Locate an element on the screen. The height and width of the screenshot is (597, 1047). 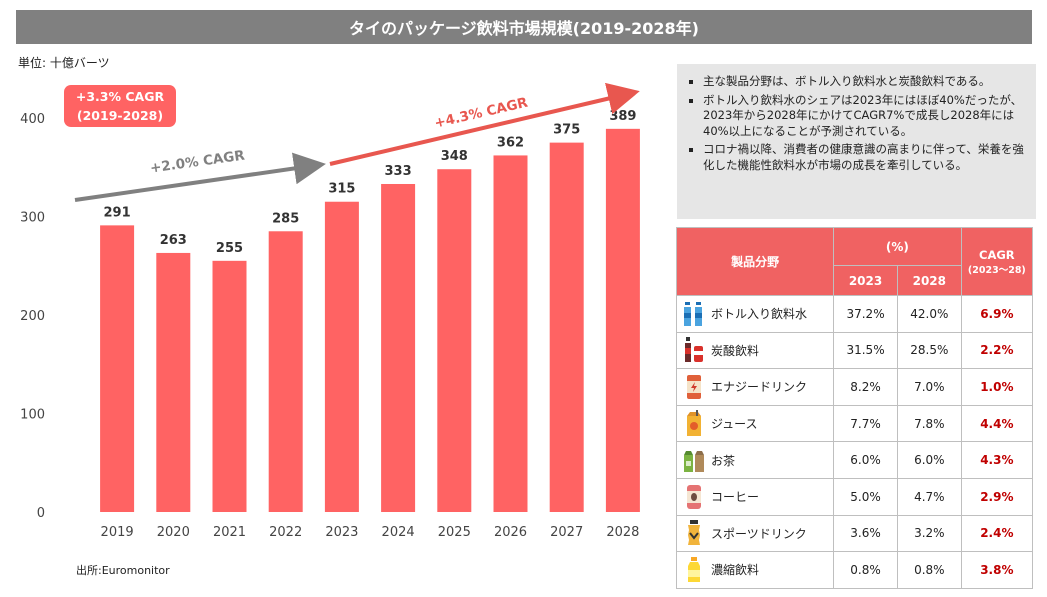
table-row: お茶 6.0% 6.0% 4.3% is located at coordinates (854, 460).